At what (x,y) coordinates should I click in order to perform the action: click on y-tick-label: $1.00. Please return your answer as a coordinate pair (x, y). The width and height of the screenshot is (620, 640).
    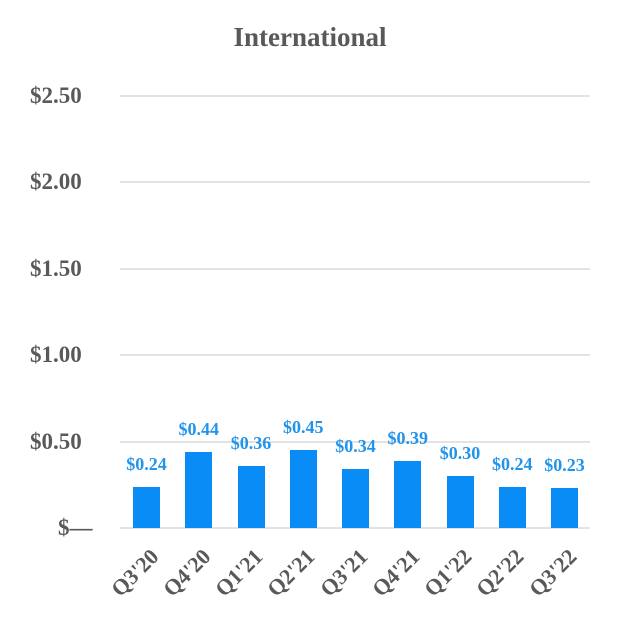
    Looking at the image, I should click on (56, 355).